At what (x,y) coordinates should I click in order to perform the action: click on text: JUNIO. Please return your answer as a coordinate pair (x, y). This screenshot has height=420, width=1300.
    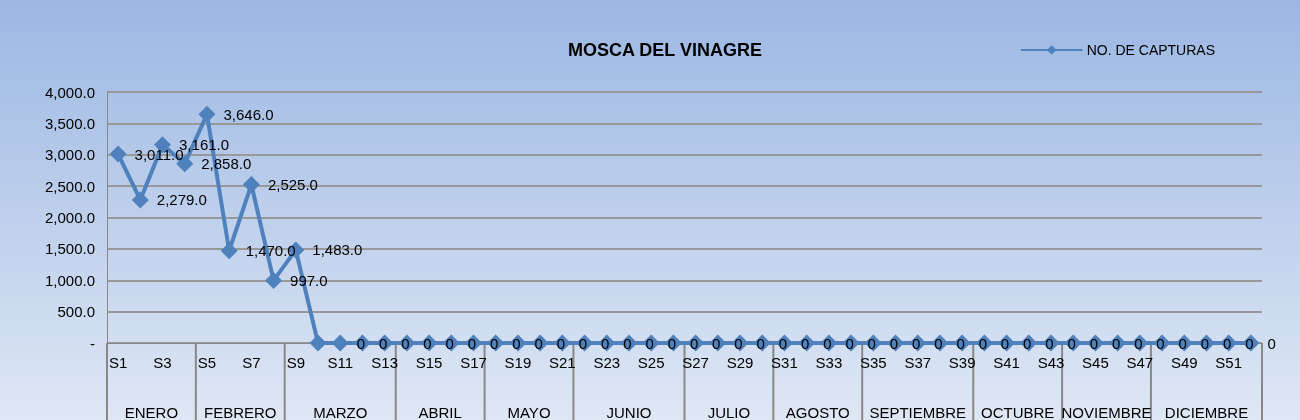
    Looking at the image, I should click on (629, 411).